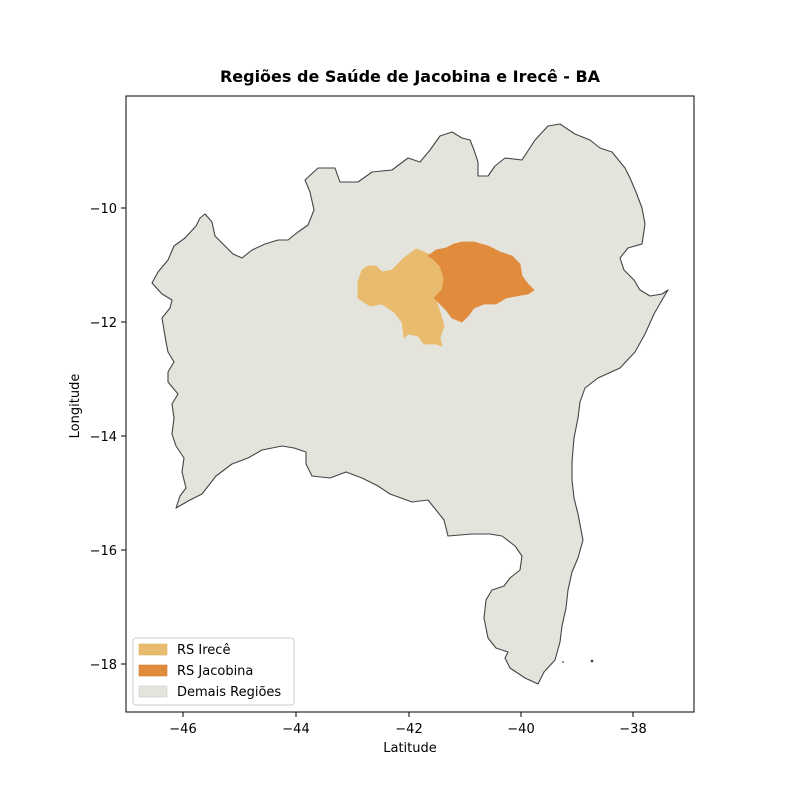  I want to click on legend-label-jacobina: RS Jacobina, so click(215, 671).